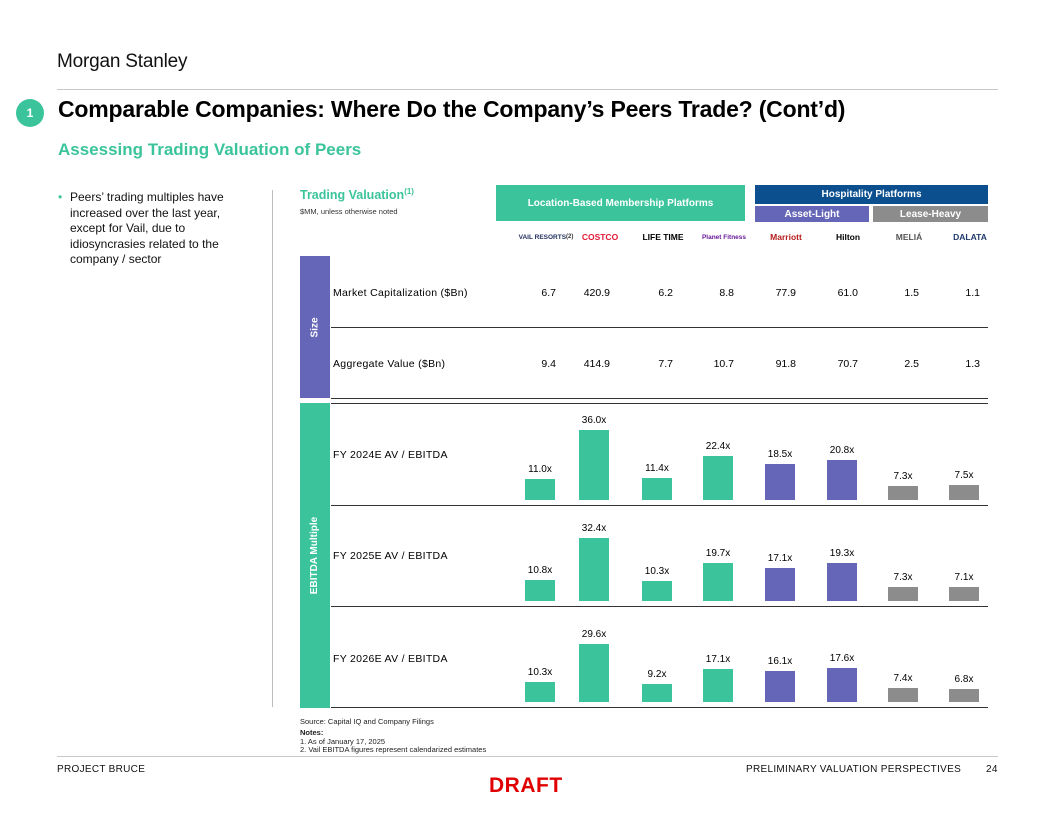 The height and width of the screenshot is (816, 1056). What do you see at coordinates (596, 364) in the screenshot?
I see `size-value-cell: 414.9` at bounding box center [596, 364].